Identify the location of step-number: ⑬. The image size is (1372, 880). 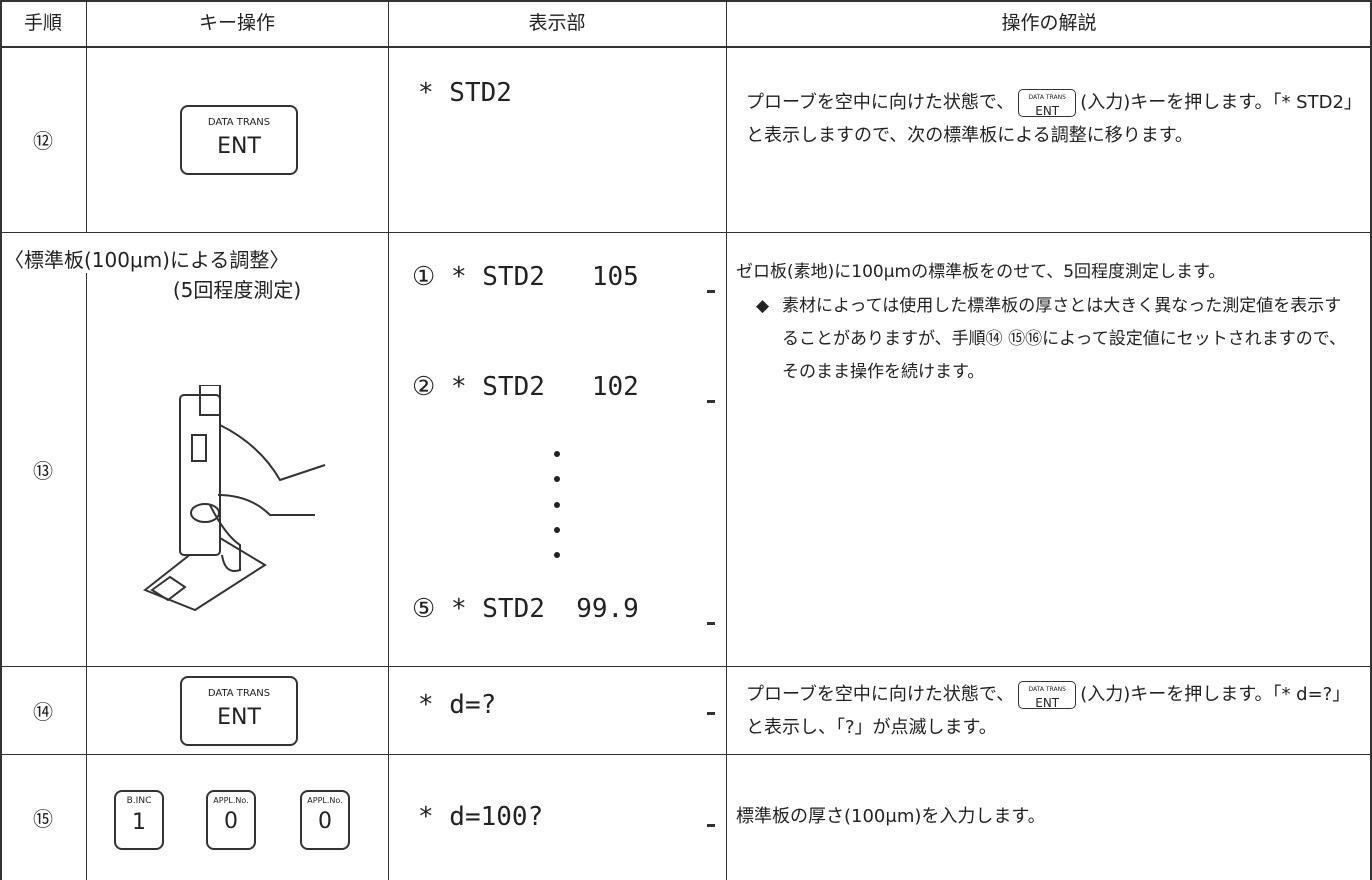
(43, 470).